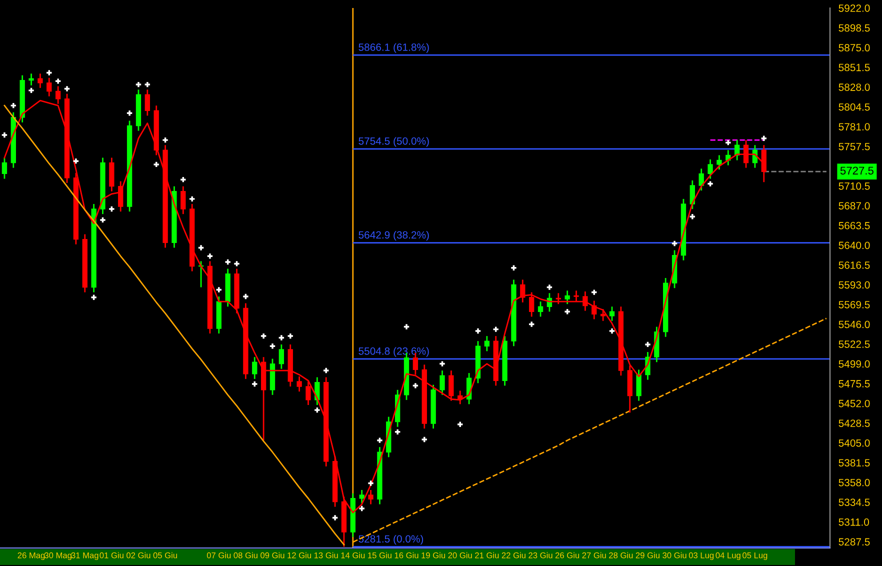  I want to click on y-tick-label: 5452.0, so click(854, 404).